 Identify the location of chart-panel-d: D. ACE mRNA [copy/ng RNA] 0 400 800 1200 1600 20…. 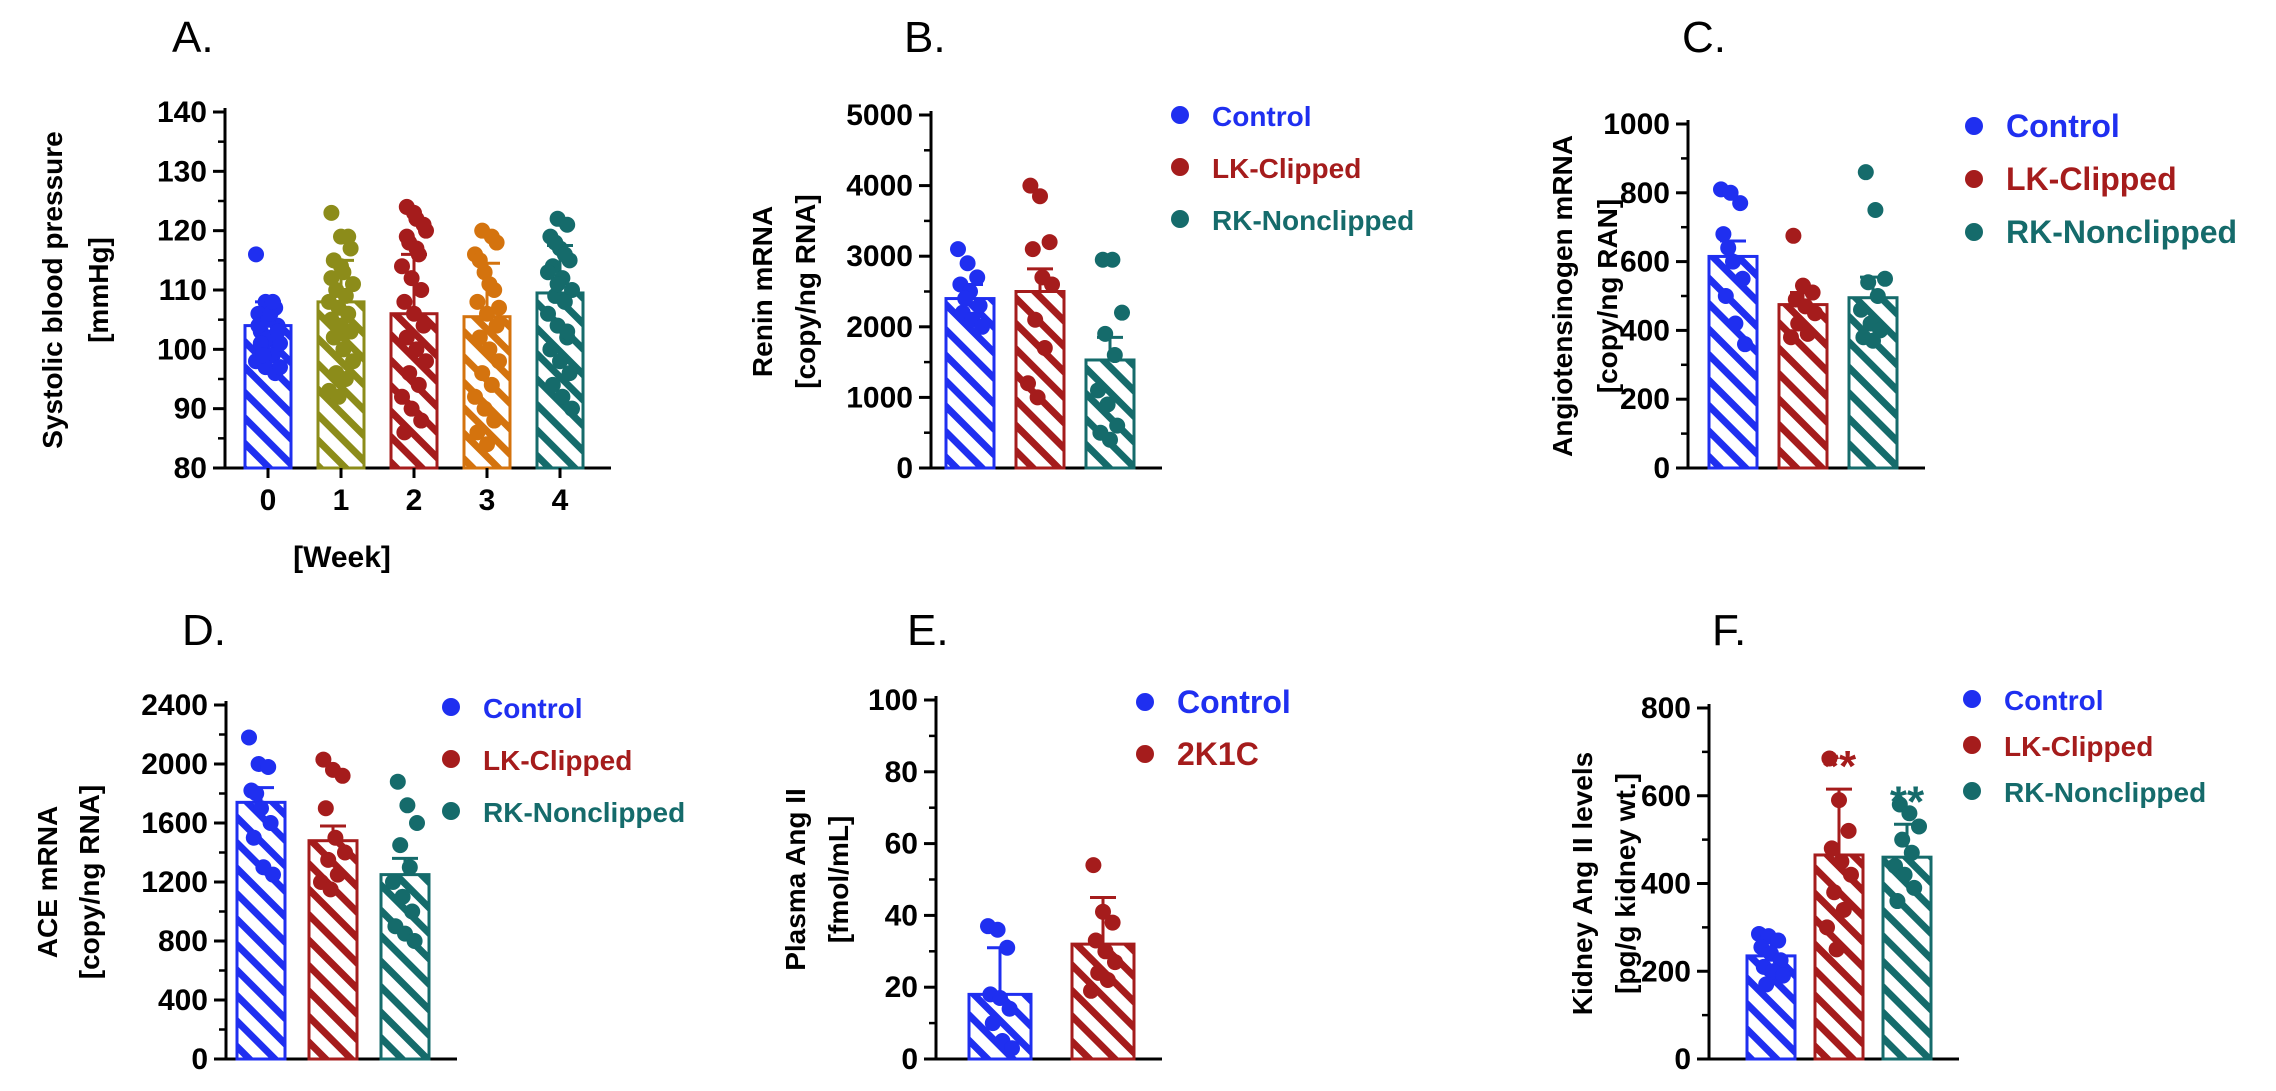
(358, 841).